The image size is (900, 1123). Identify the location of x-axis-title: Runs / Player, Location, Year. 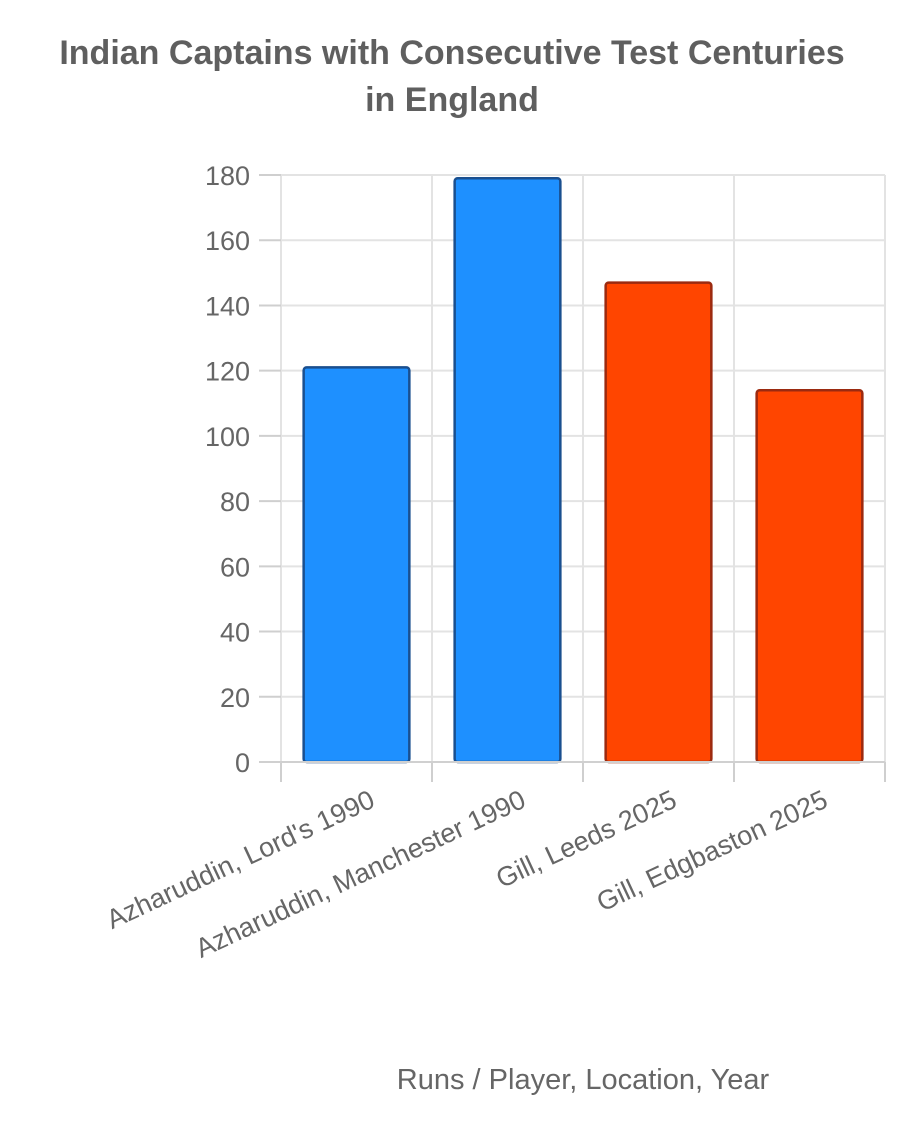
(583, 1080).